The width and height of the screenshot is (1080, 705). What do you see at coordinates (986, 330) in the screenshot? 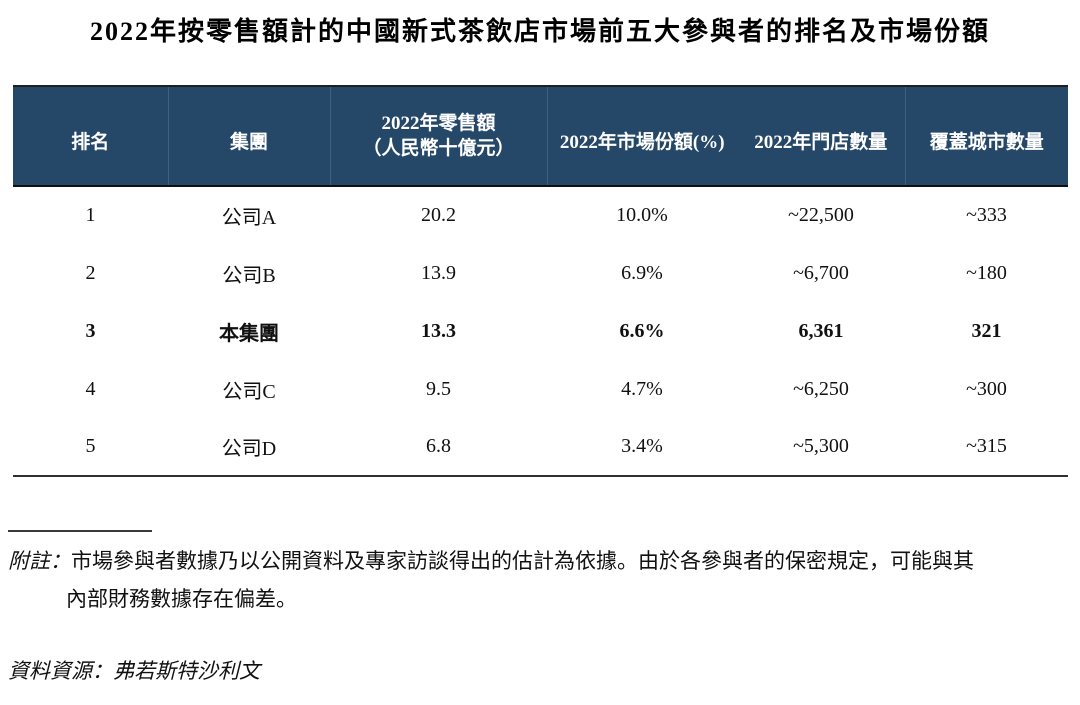
I see `cell-cities: 321` at bounding box center [986, 330].